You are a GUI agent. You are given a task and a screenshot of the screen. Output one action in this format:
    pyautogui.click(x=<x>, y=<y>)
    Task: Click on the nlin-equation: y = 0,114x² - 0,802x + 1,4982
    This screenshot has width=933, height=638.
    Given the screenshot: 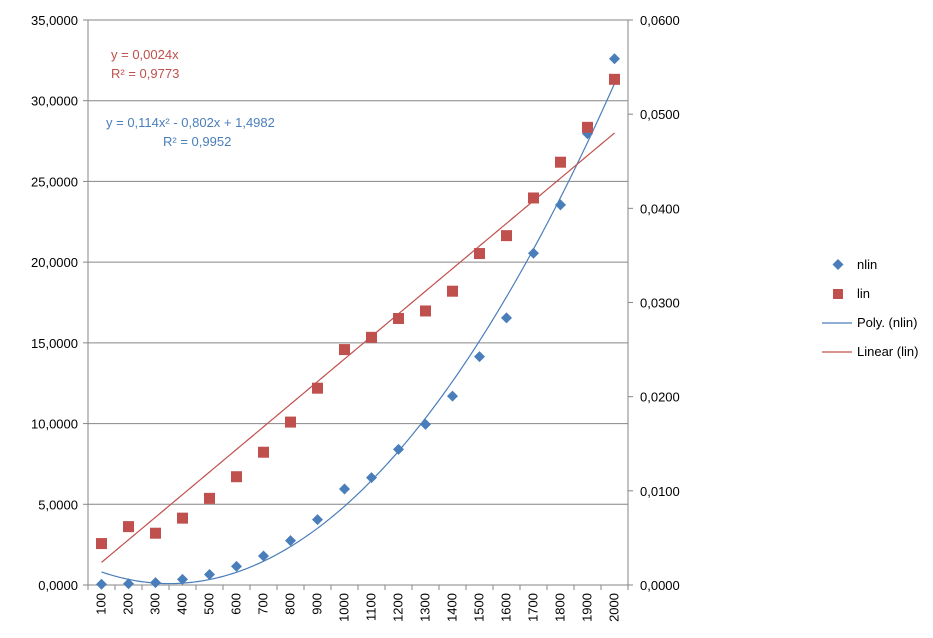 What is the action you would take?
    pyautogui.click(x=190, y=122)
    